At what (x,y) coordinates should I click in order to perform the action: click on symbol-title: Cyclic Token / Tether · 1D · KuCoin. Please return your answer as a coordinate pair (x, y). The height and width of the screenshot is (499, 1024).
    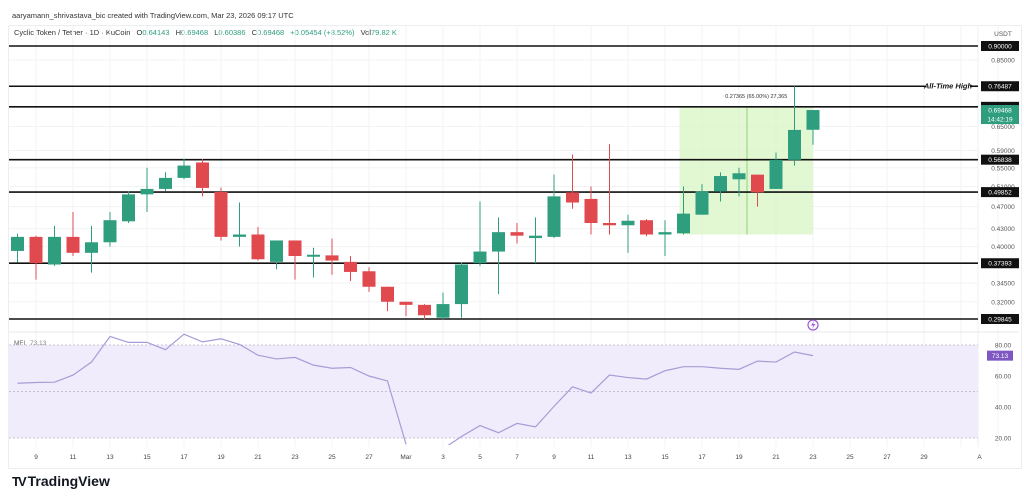
    Looking at the image, I should click on (72, 32).